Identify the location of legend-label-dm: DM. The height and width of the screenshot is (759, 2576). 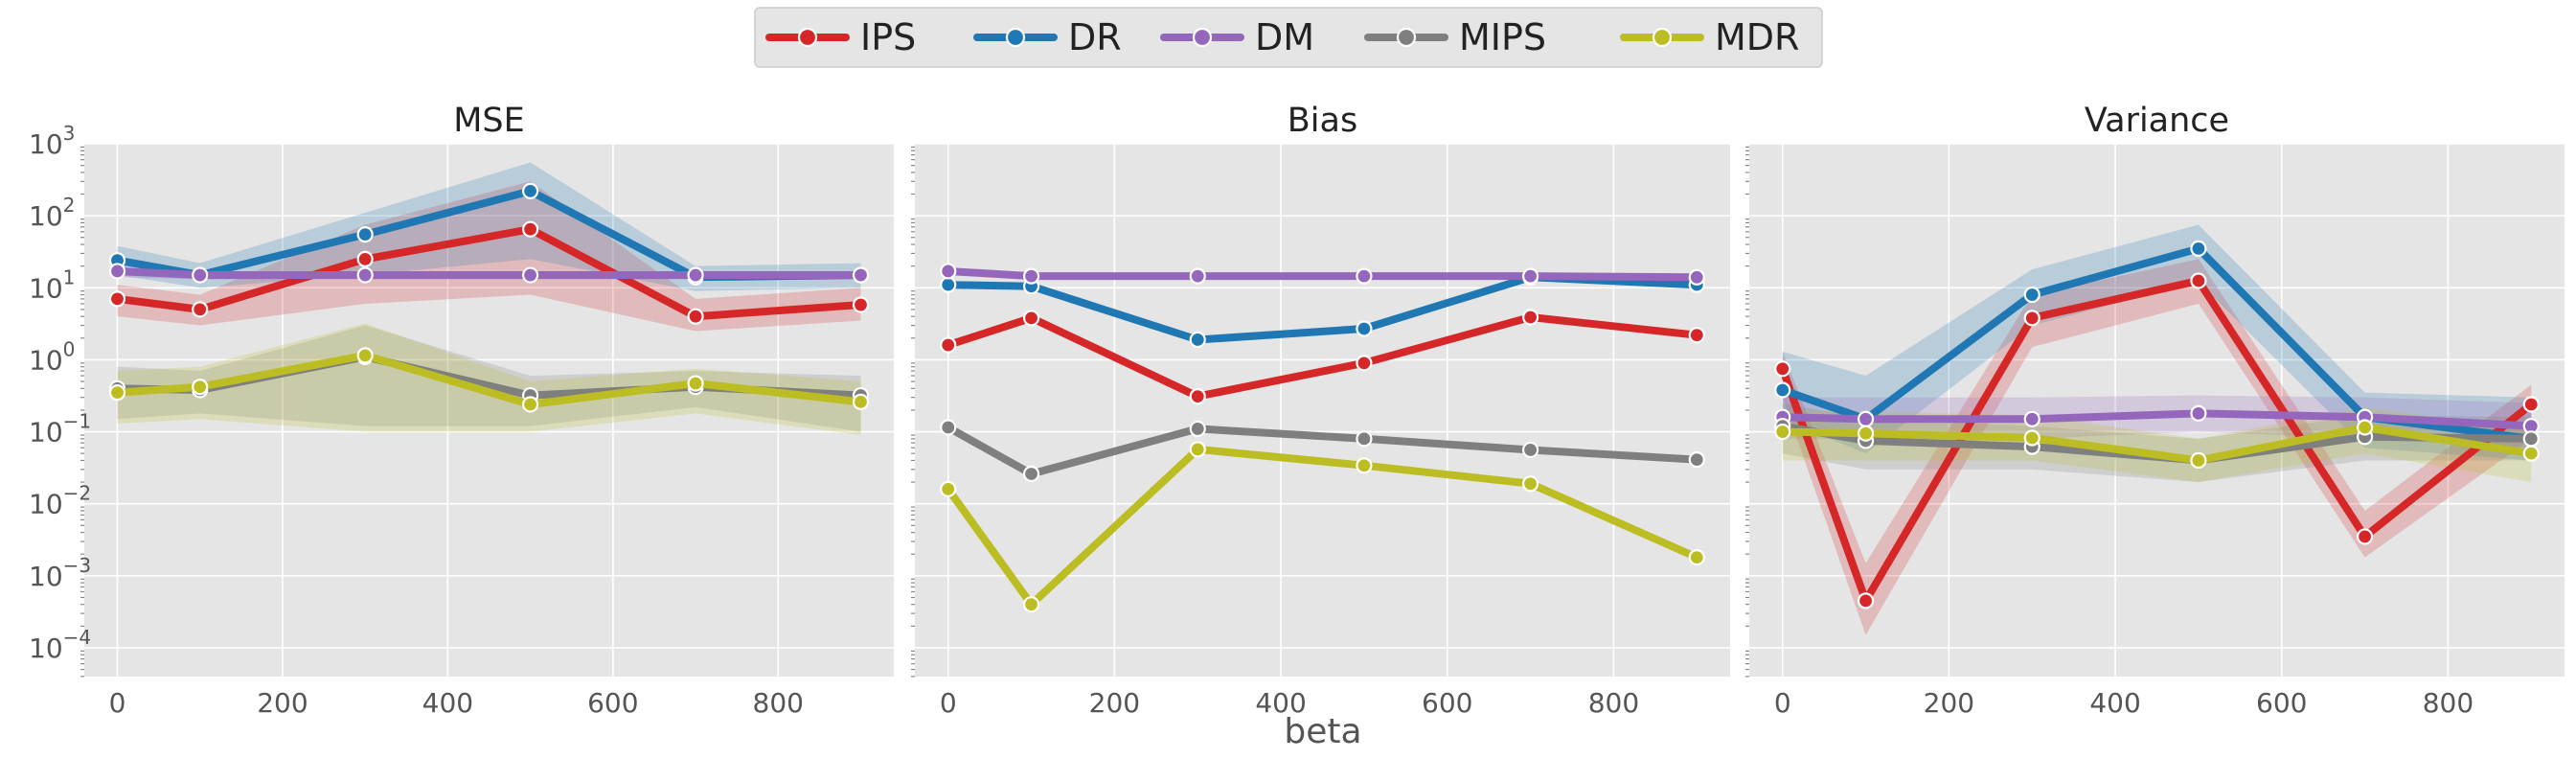
(1284, 37).